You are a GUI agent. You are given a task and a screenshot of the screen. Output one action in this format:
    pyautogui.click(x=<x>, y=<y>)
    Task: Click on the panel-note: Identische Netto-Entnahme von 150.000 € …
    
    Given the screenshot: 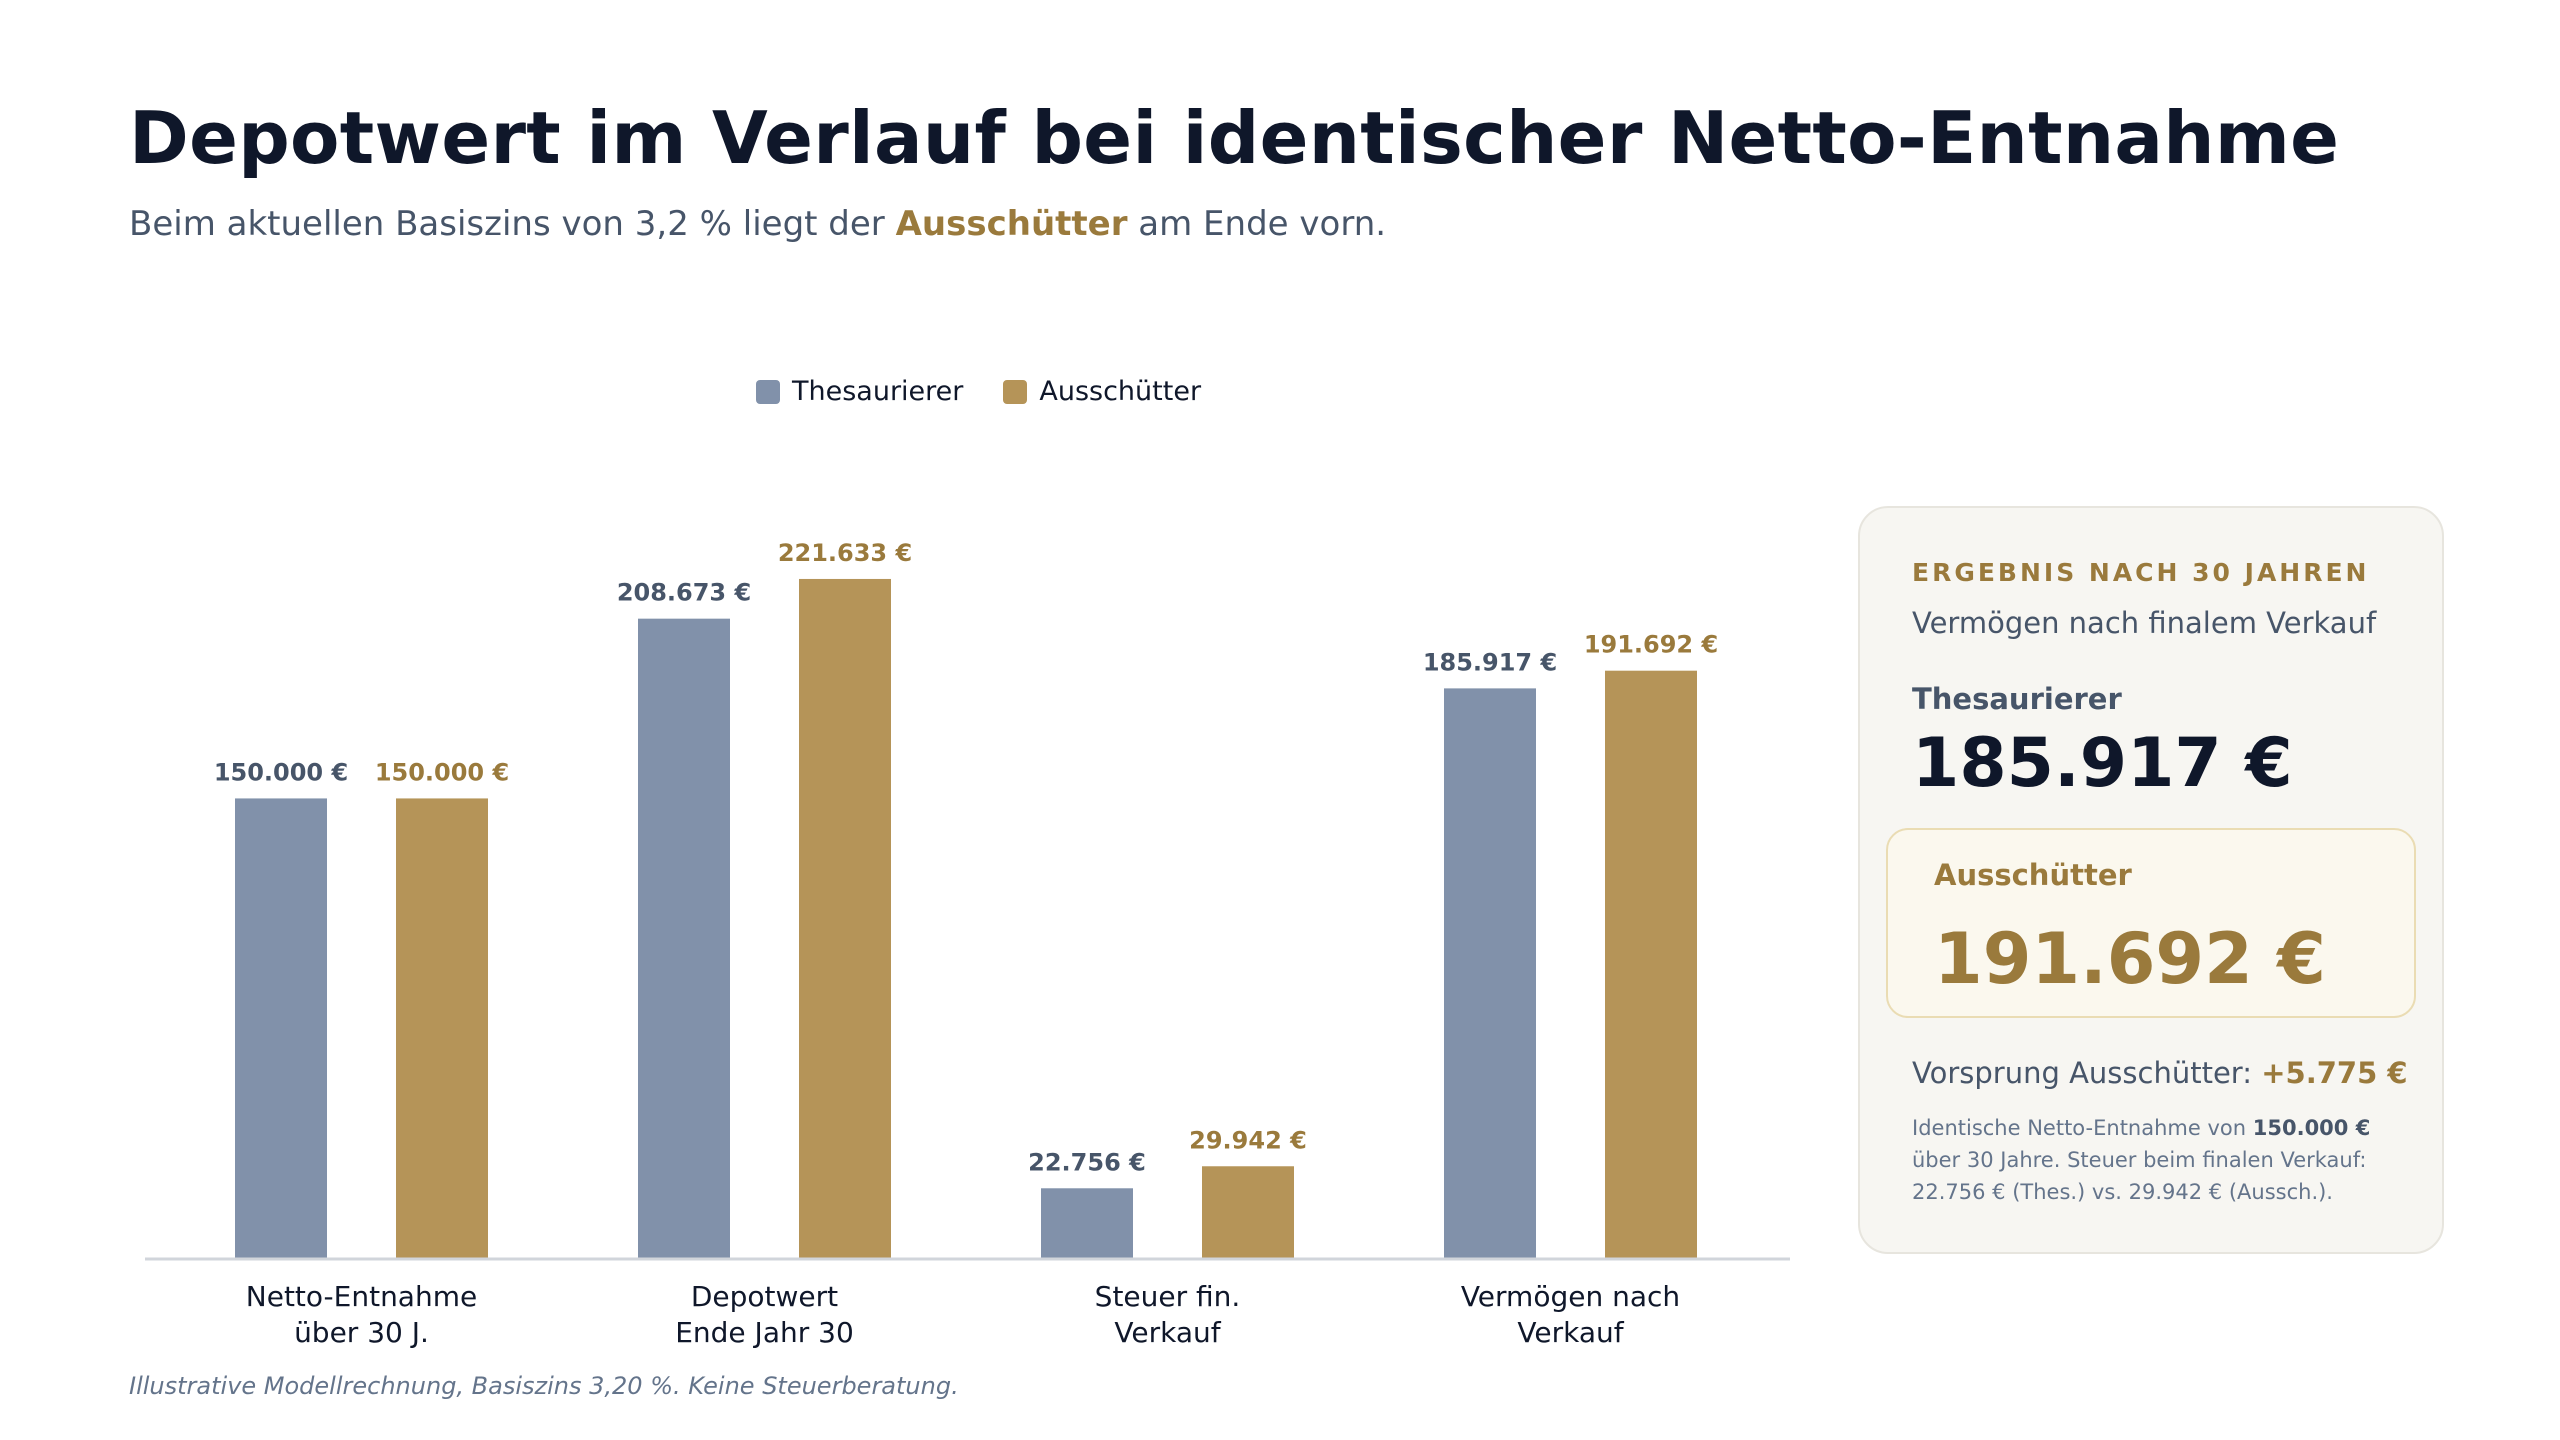 What is the action you would take?
    pyautogui.click(x=2162, y=1160)
    